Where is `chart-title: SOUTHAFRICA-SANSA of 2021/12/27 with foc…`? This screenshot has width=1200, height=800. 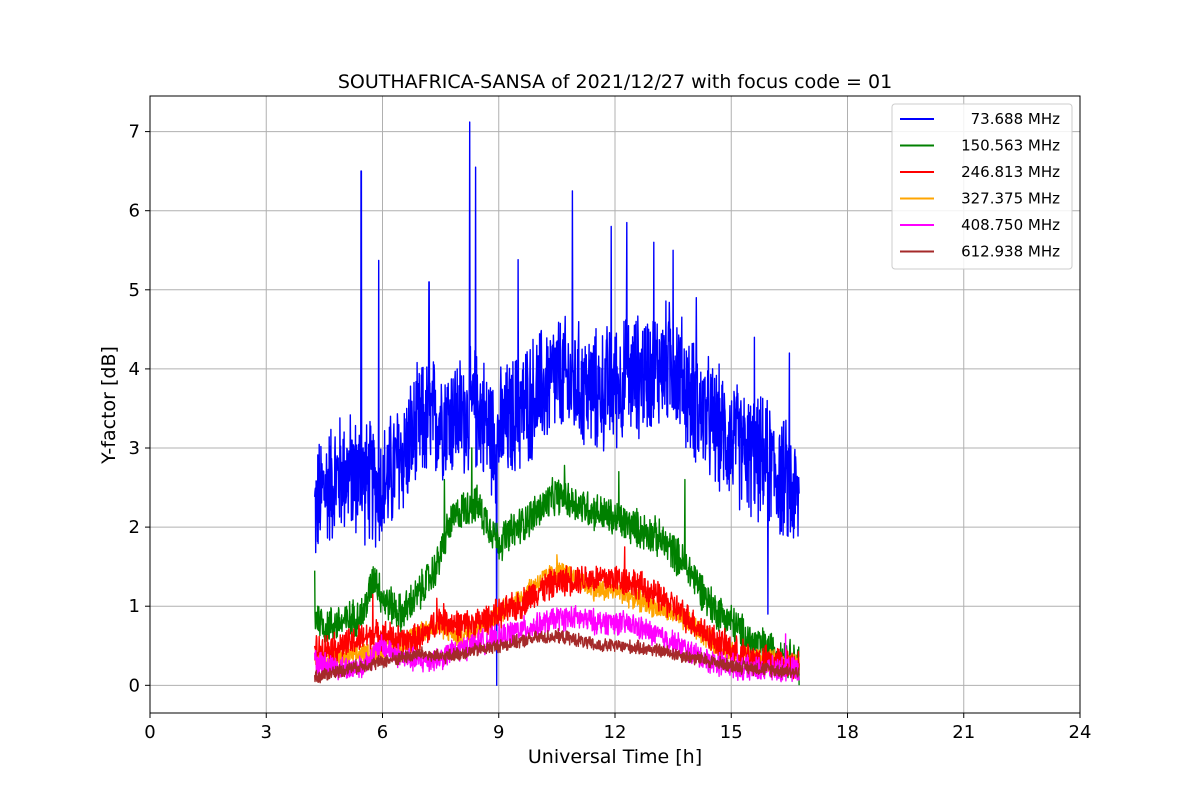 chart-title: SOUTHAFRICA-SANSA of 2021/12/27 with foc… is located at coordinates (615, 82).